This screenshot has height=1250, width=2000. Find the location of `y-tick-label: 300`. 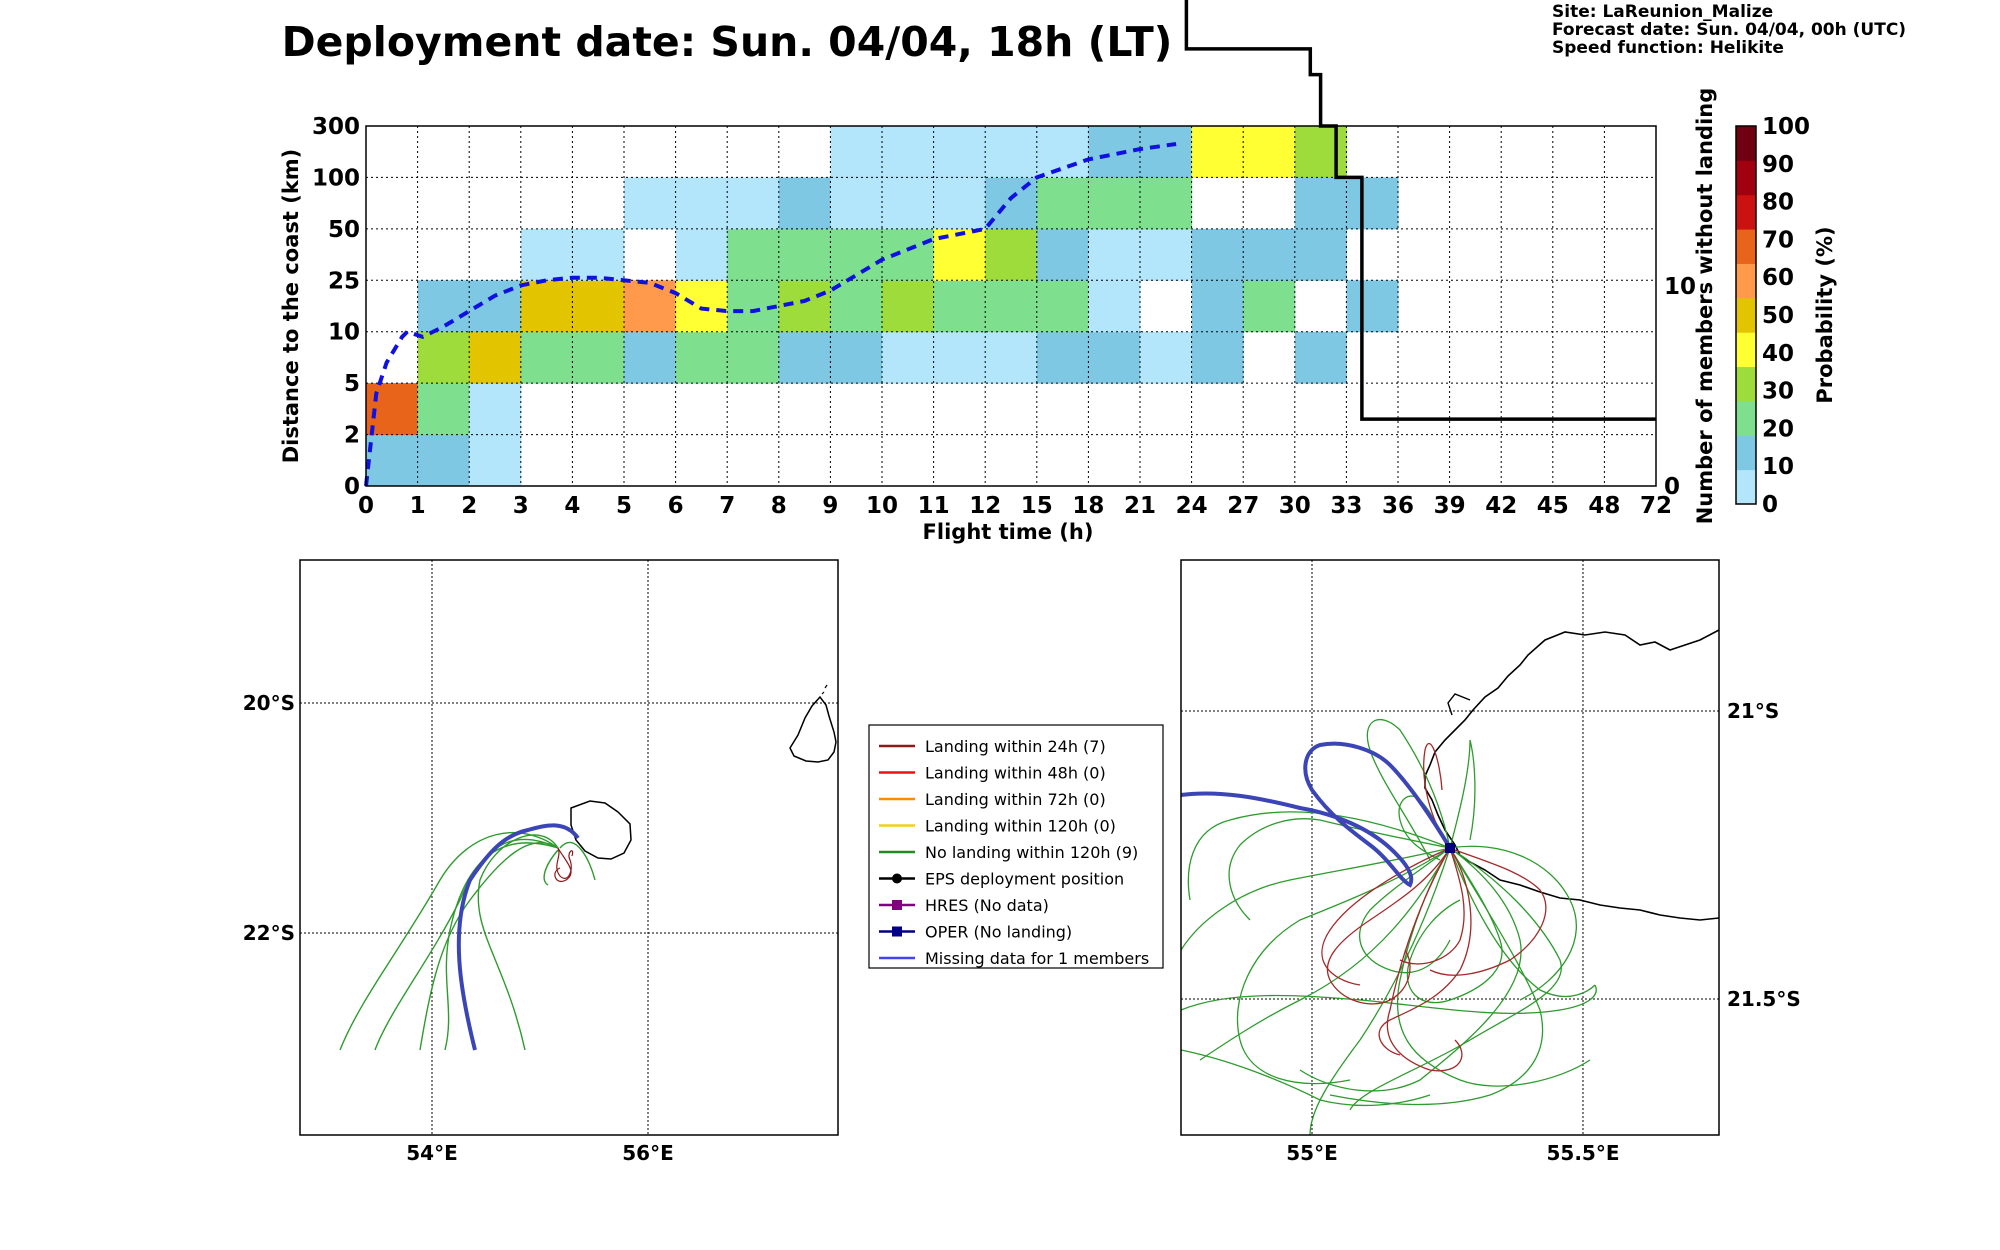

y-tick-label: 300 is located at coordinates (336, 127).